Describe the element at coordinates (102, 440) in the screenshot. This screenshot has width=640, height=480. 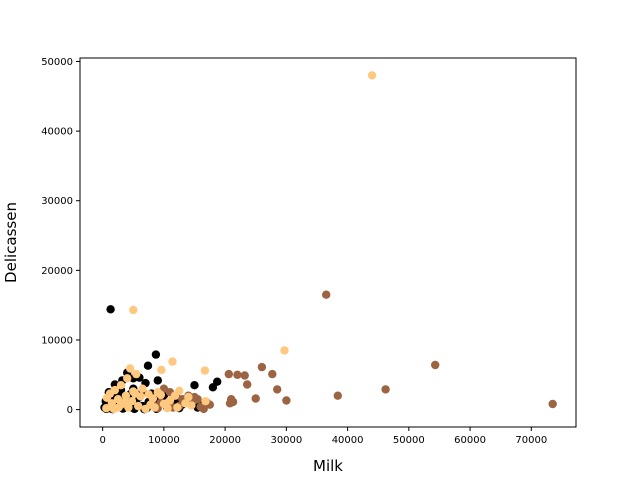
I see `x-tick-label: 0` at that location.